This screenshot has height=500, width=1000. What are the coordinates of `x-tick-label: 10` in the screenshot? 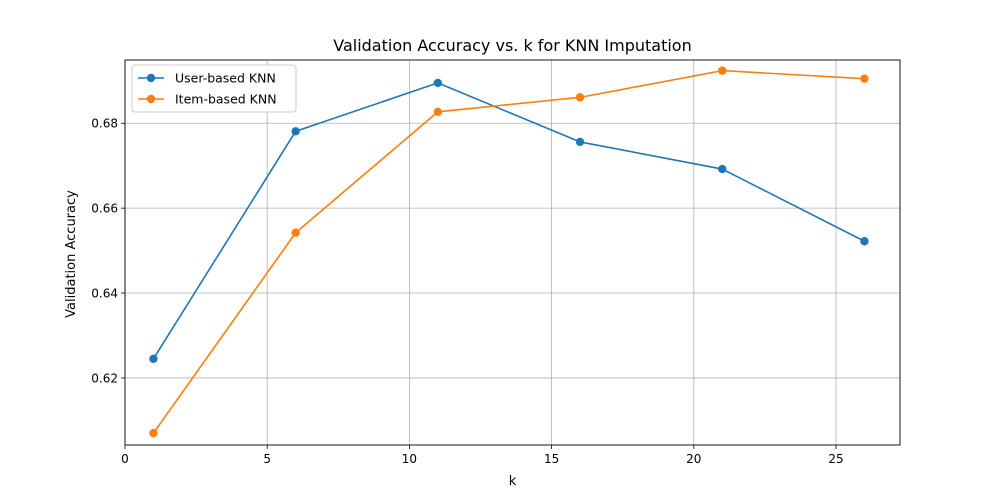 It's located at (409, 459).